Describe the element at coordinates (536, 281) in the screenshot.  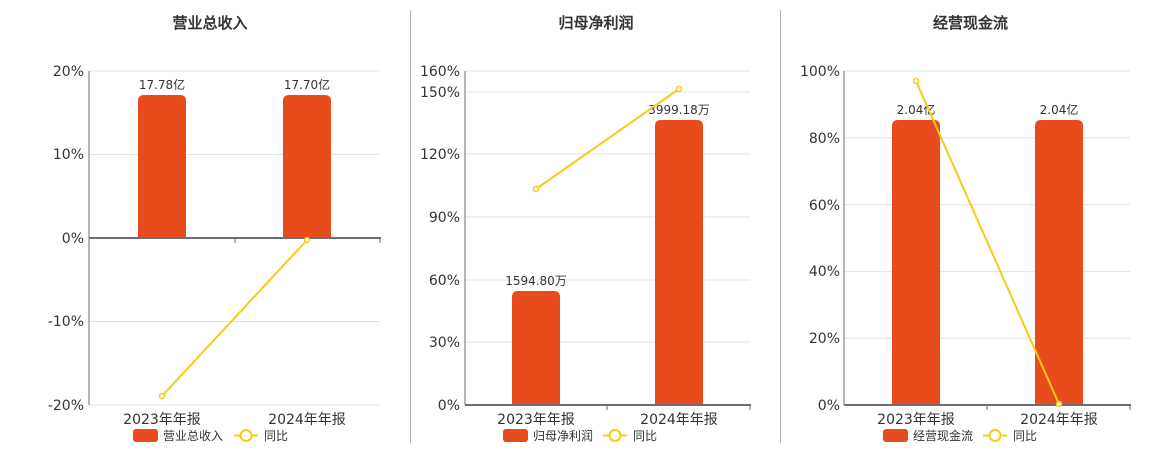
I see `svg-text: 1594.80万` at that location.